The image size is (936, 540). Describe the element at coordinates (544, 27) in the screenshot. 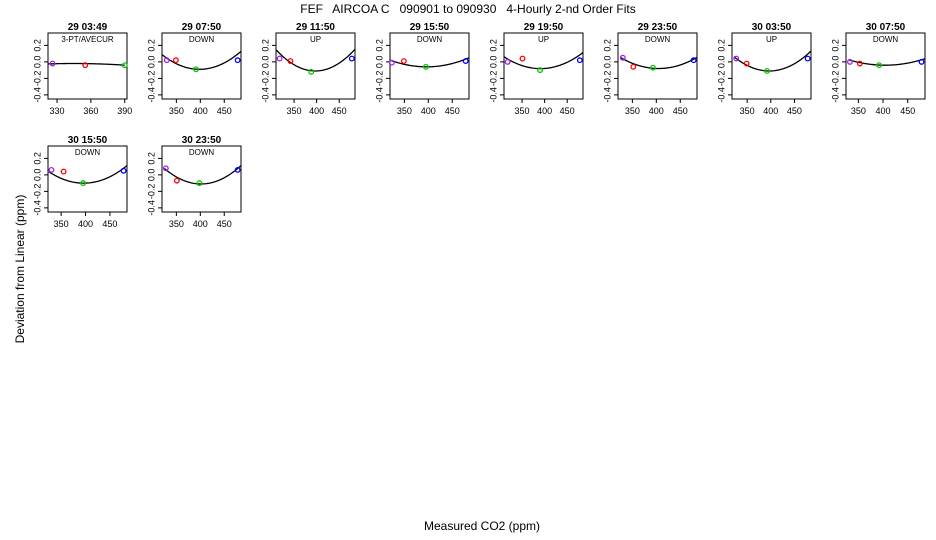

I see `panel-title: 29 19:50` at that location.